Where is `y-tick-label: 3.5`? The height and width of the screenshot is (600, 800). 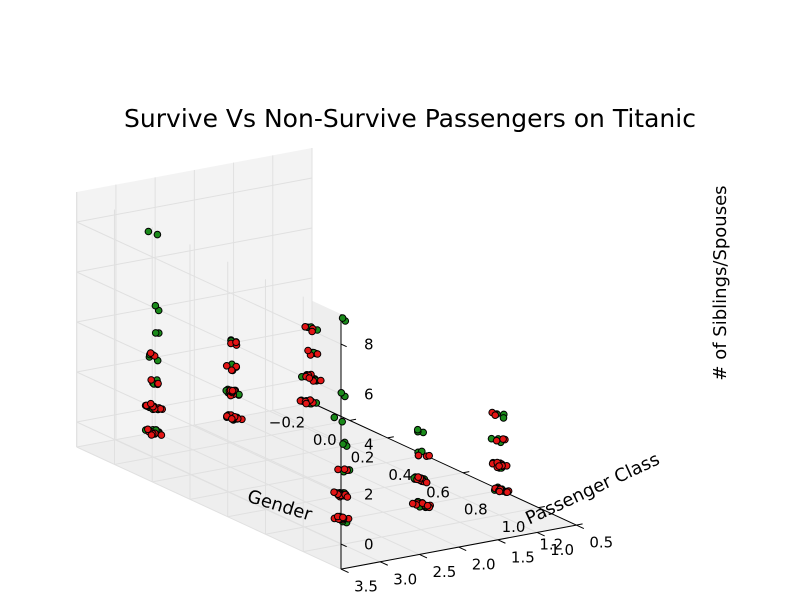 y-tick-label: 3.5 is located at coordinates (366, 587).